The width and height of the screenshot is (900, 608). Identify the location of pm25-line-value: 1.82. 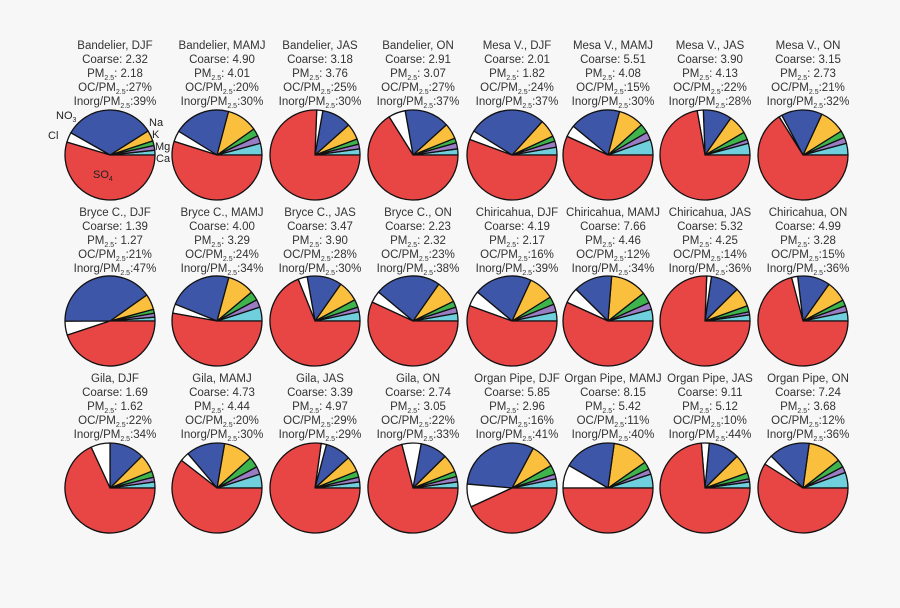
(533, 74).